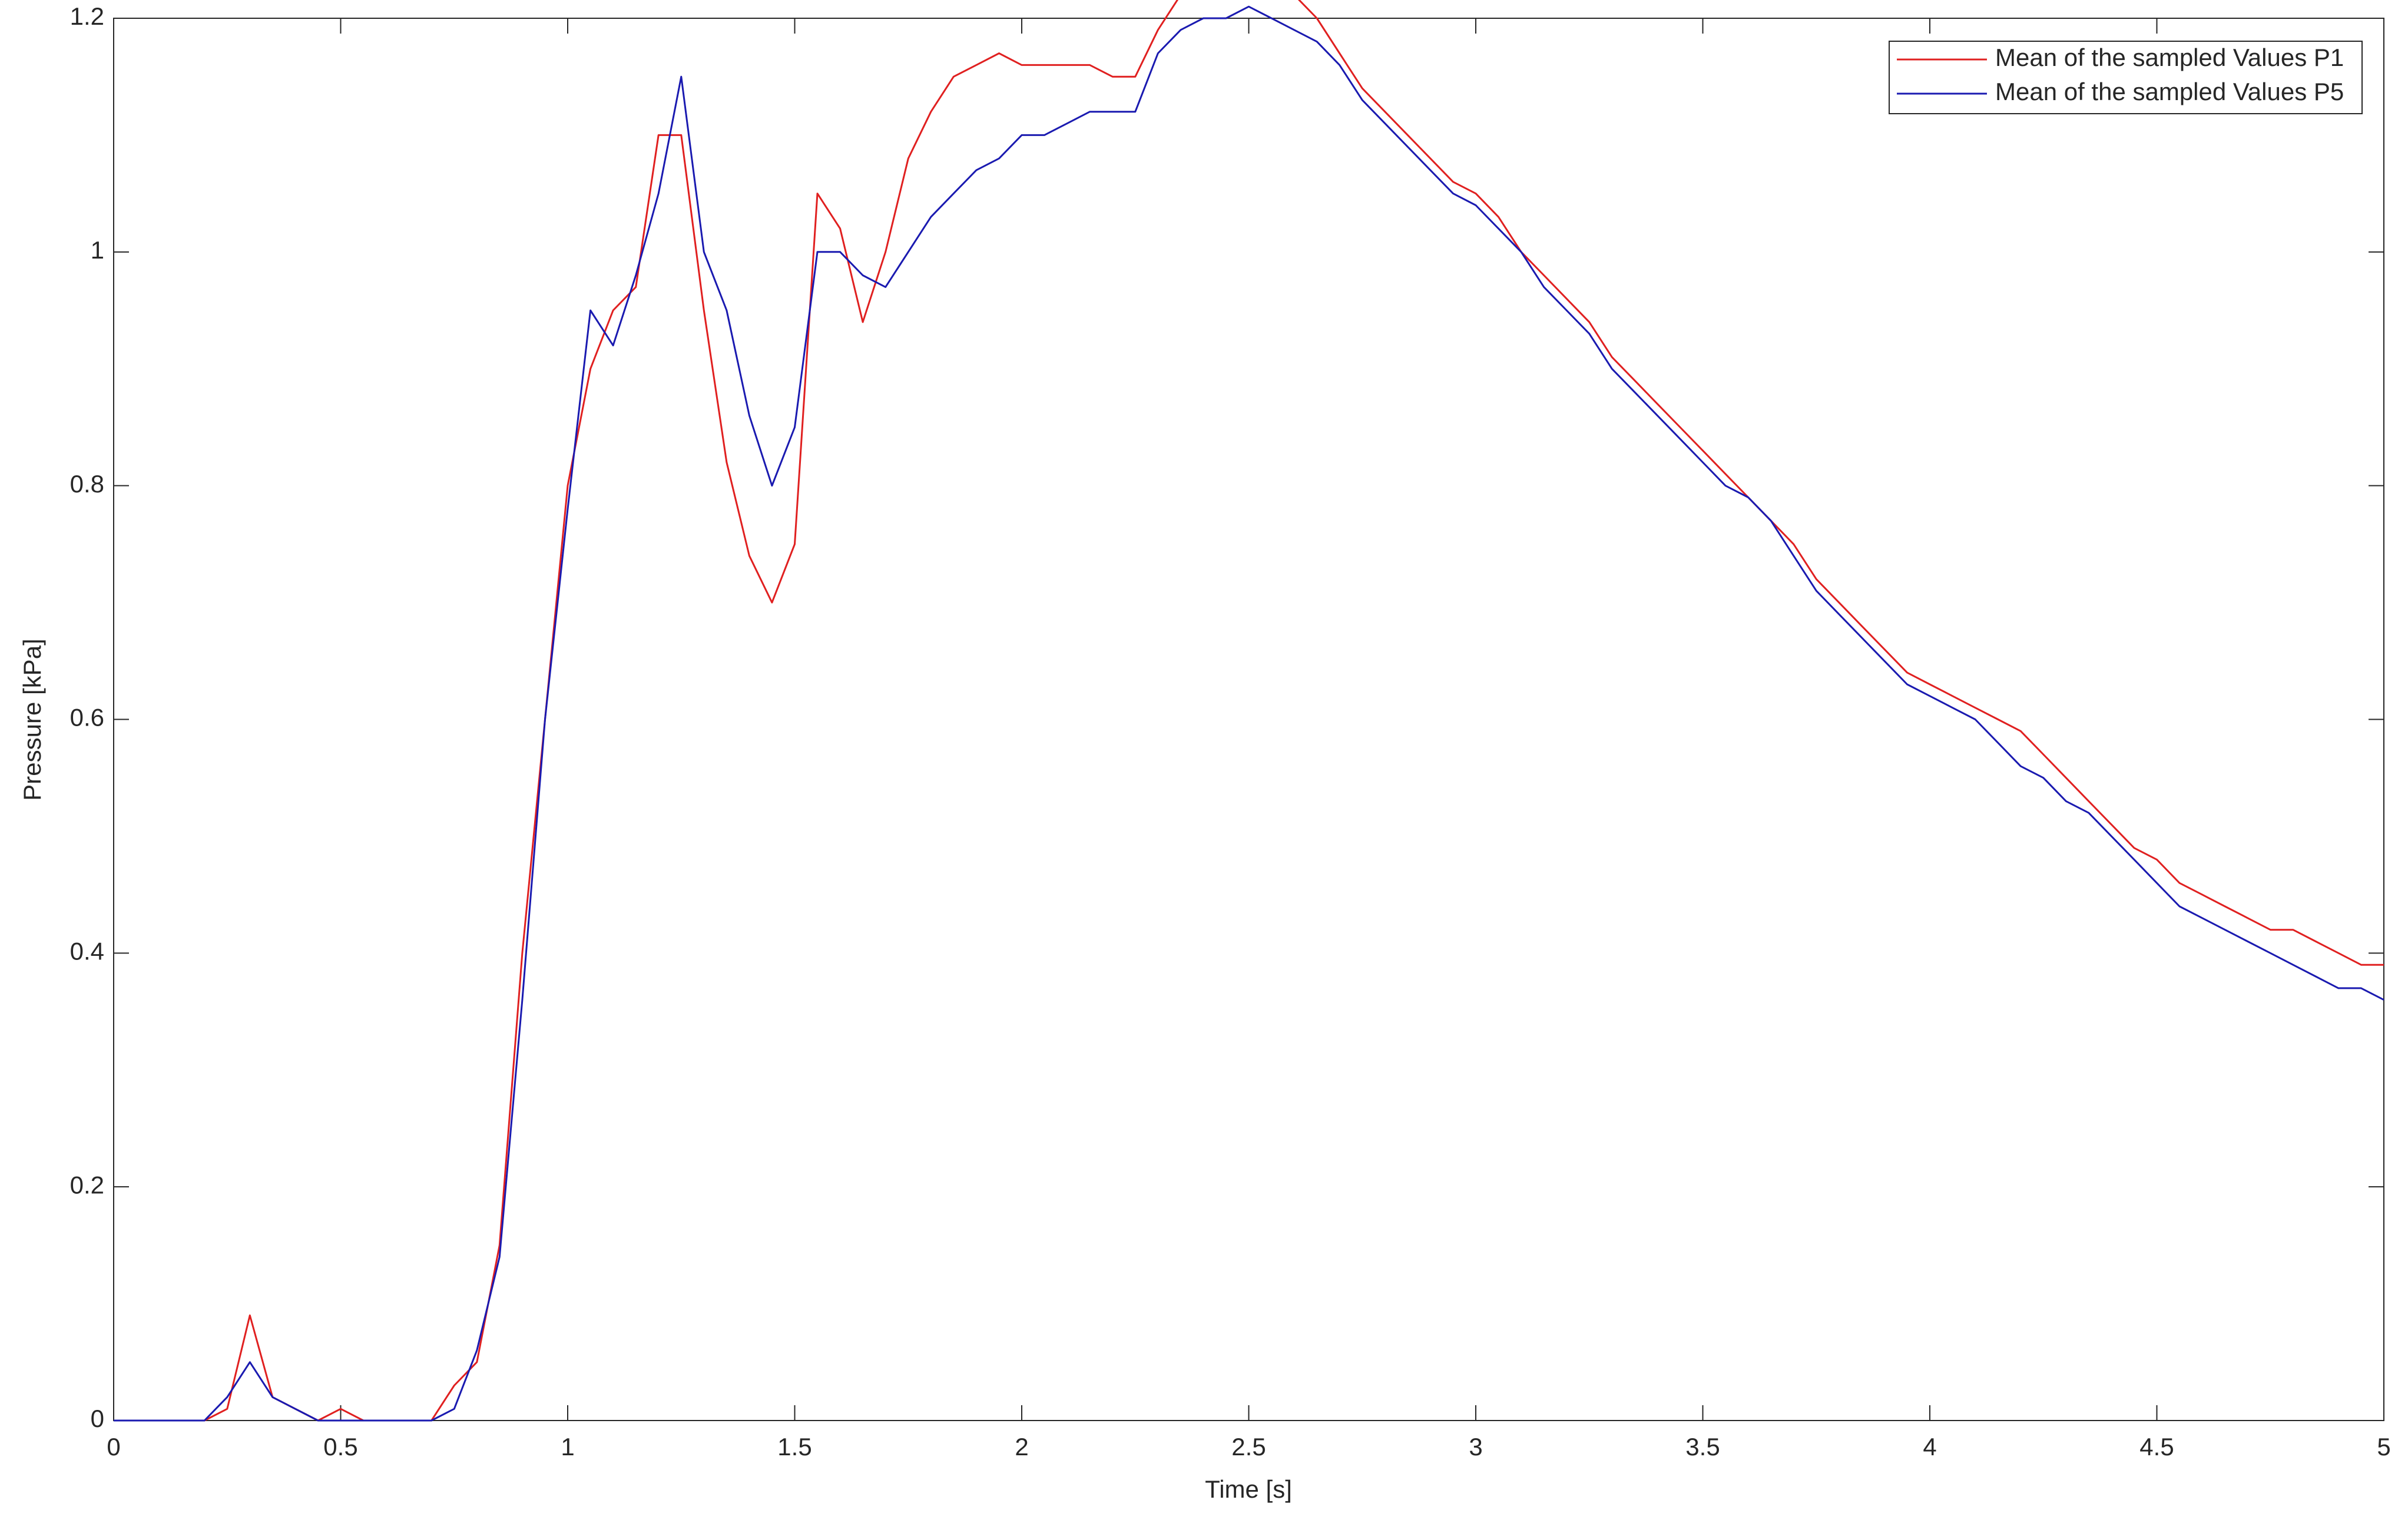  What do you see at coordinates (2169, 91) in the screenshot?
I see `legend-label: Mean of the sampled Values P5` at bounding box center [2169, 91].